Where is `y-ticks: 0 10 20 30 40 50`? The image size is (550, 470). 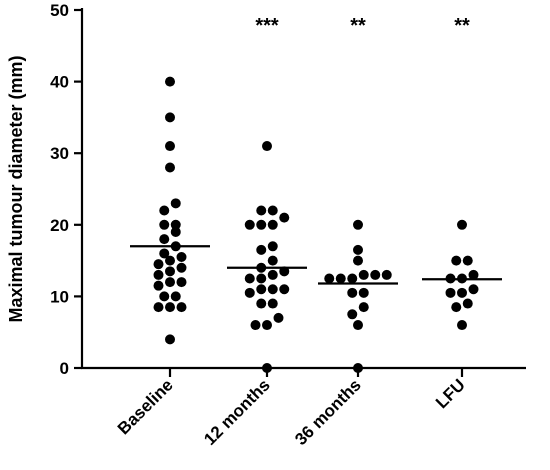 y-ticks: 0 10 20 30 40 50 is located at coordinates (66, 189).